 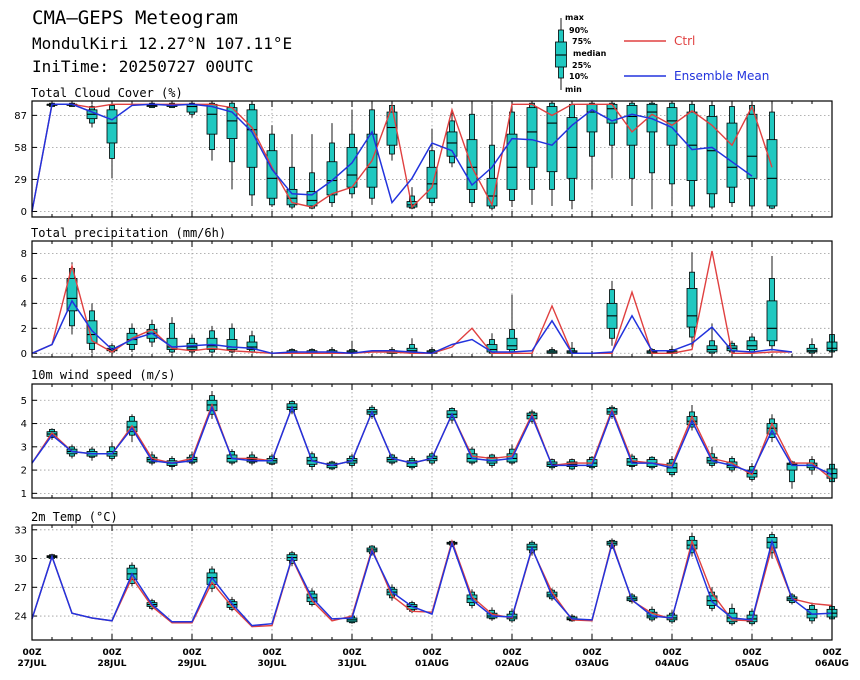 What do you see at coordinates (590, 53) in the screenshot?
I see `legend-box-label: median` at bounding box center [590, 53].